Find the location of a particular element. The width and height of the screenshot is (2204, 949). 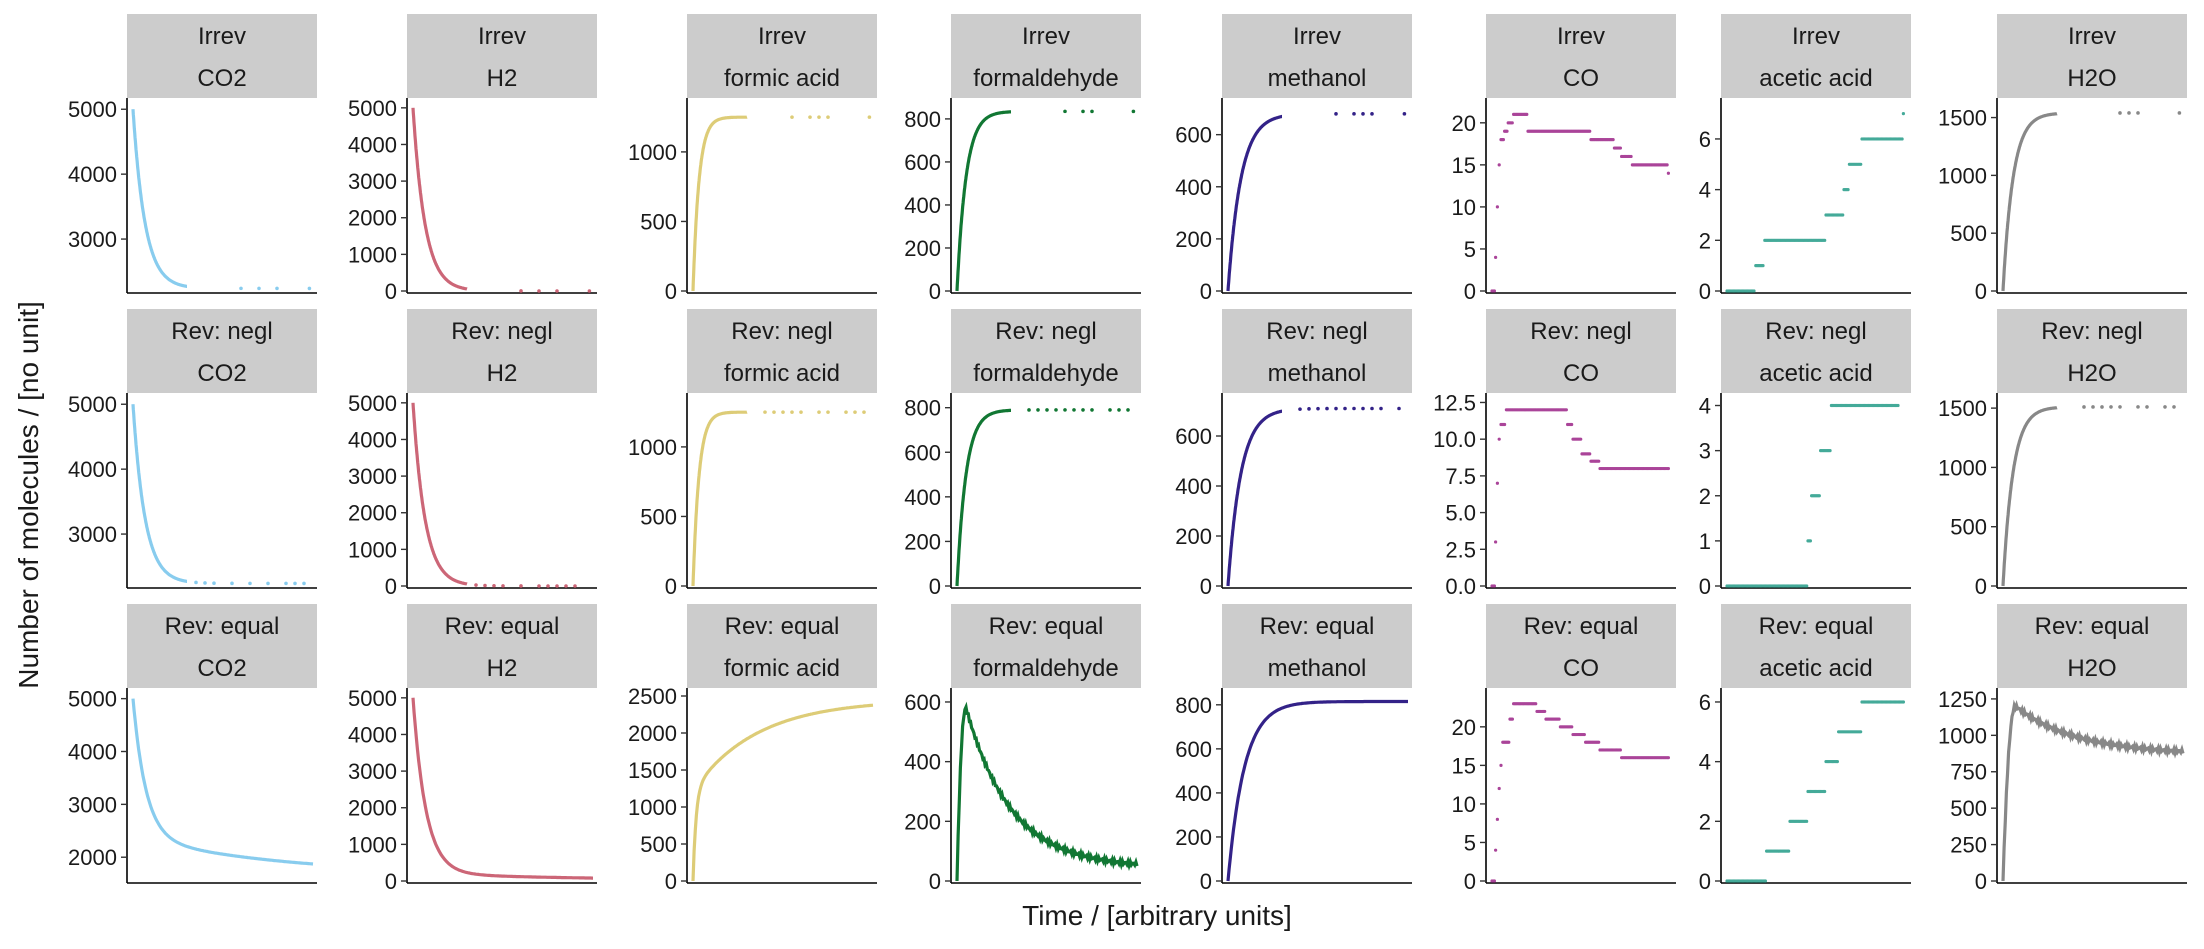

panel-1-1: Rev: negl H2 0 1000 2000 3000 4000 5000 is located at coordinates (472, 454).